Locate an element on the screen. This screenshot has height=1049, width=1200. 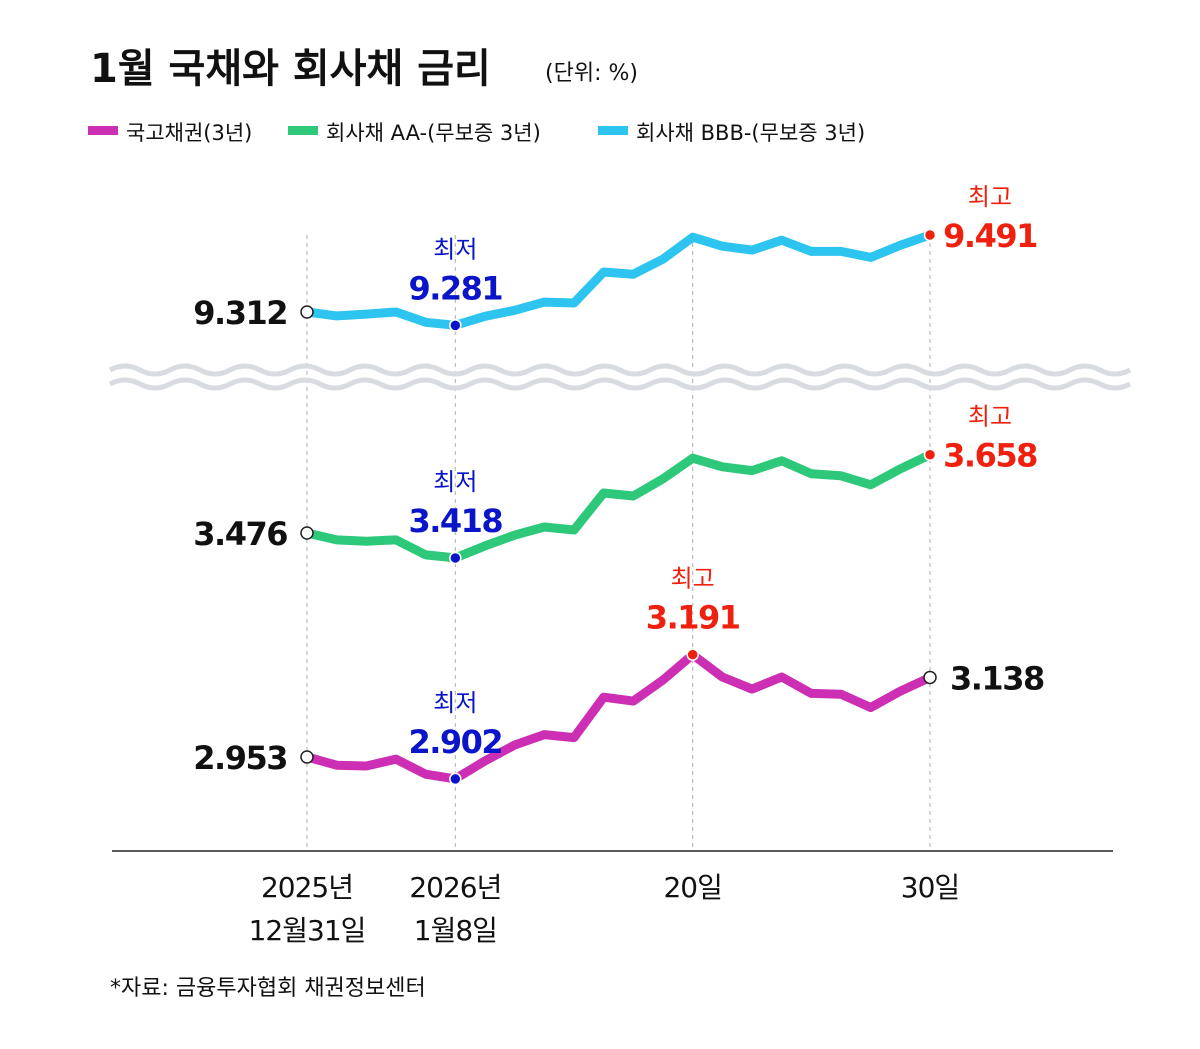
x-tick-label: 20일 is located at coordinates (692, 887).